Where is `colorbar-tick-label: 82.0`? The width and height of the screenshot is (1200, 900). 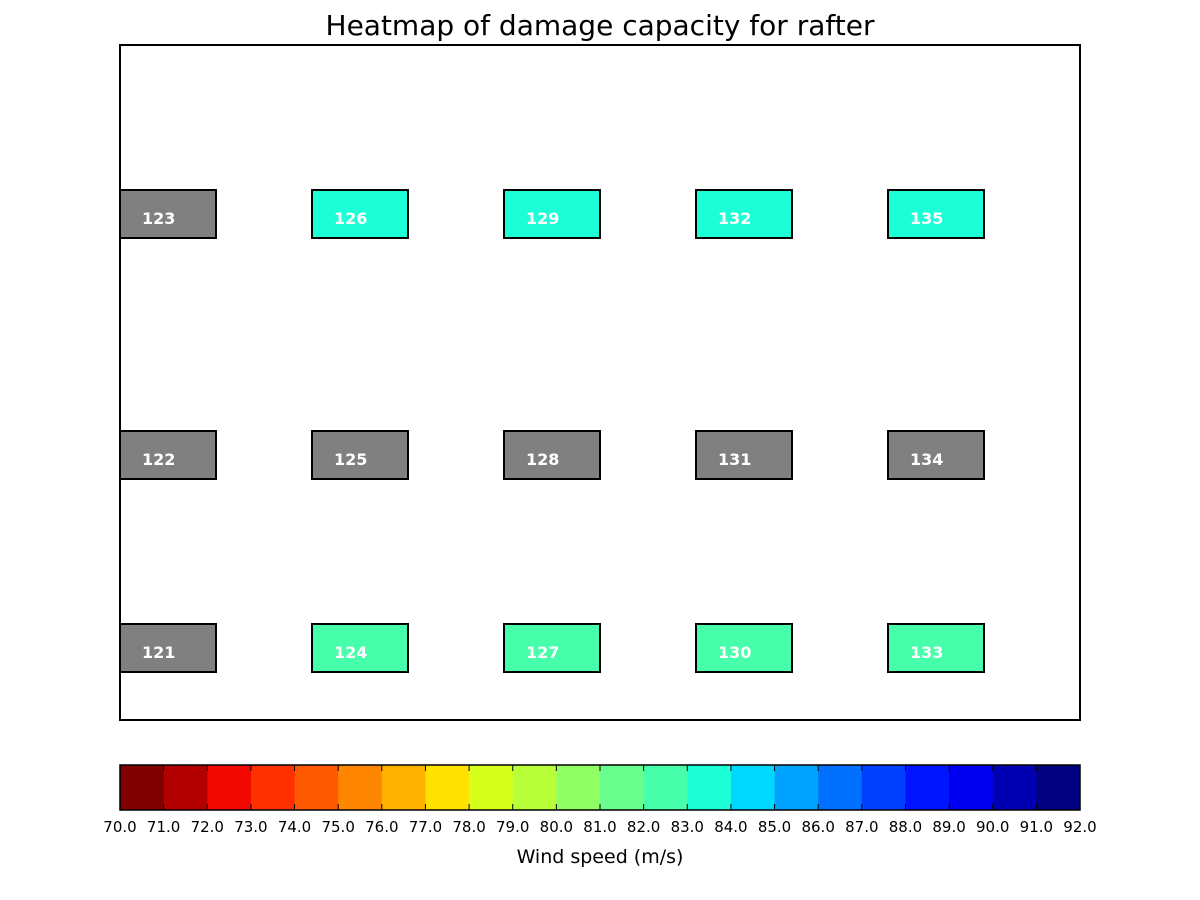 colorbar-tick-label: 82.0 is located at coordinates (643, 827).